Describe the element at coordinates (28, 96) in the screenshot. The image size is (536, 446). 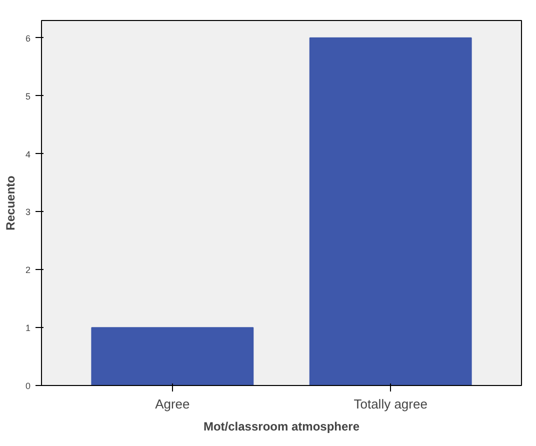
I see `y-tick-label: 5` at that location.